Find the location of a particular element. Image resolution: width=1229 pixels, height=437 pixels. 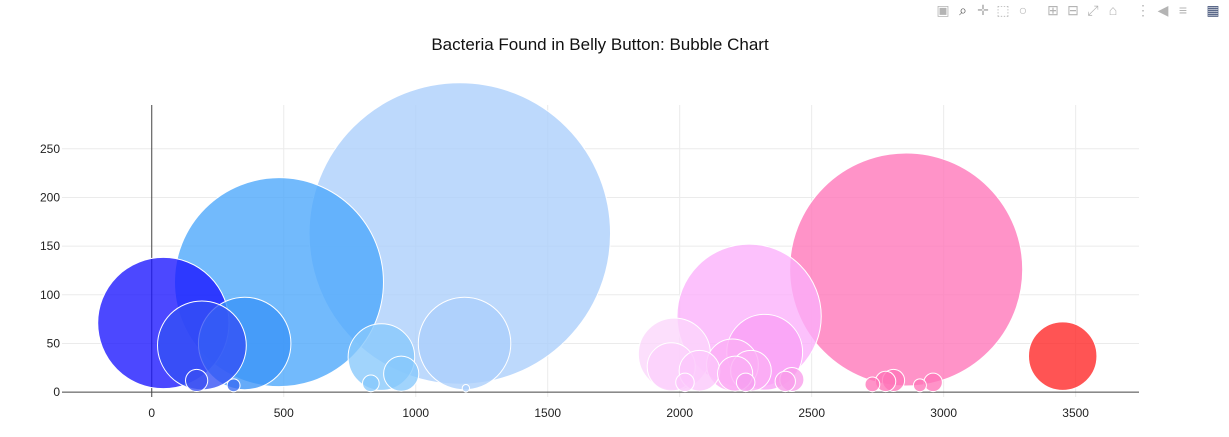

x-tick-label: 1000 is located at coordinates (415, 413).